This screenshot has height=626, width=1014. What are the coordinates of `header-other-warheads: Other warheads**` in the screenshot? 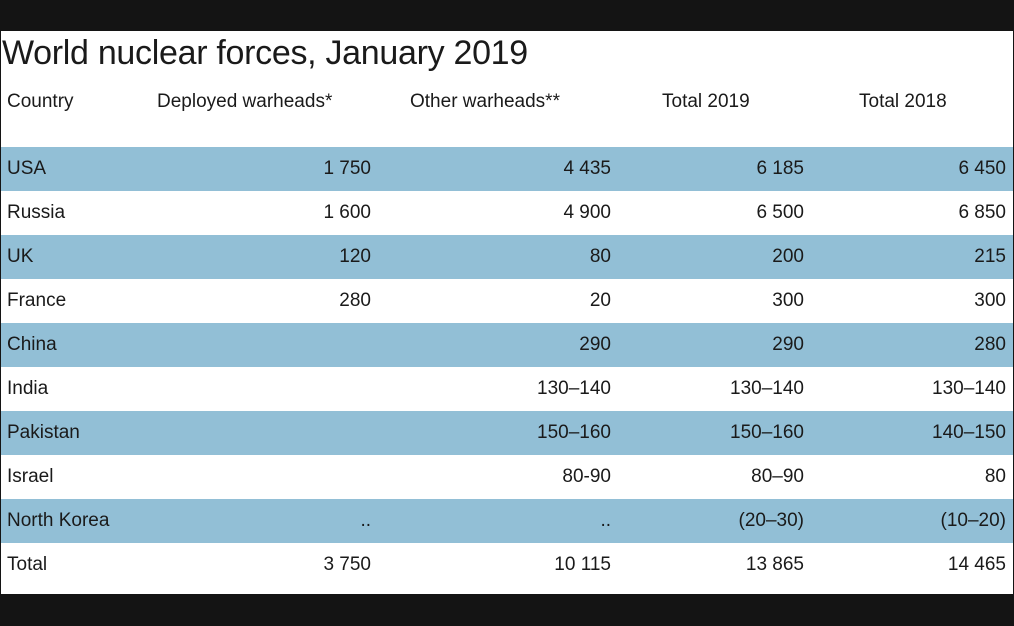 It's located at (485, 101).